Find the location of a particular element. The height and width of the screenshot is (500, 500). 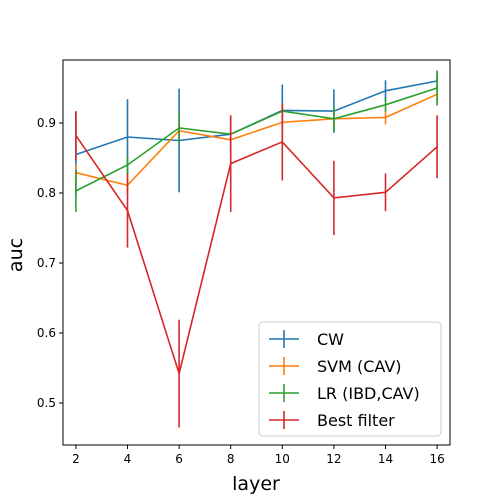

y-axis-title: auc is located at coordinates (16, 255).